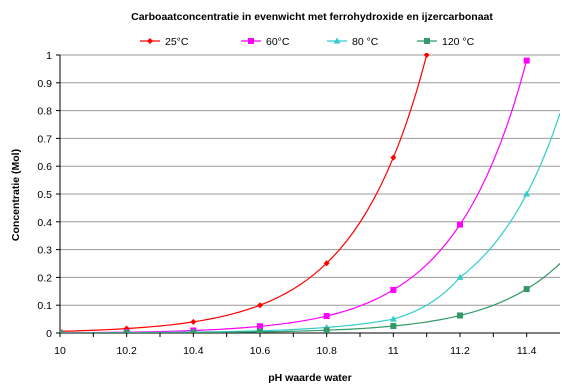 The width and height of the screenshot is (562, 386). Describe the element at coordinates (326, 351) in the screenshot. I see `x-tick-label: 10.8` at that location.